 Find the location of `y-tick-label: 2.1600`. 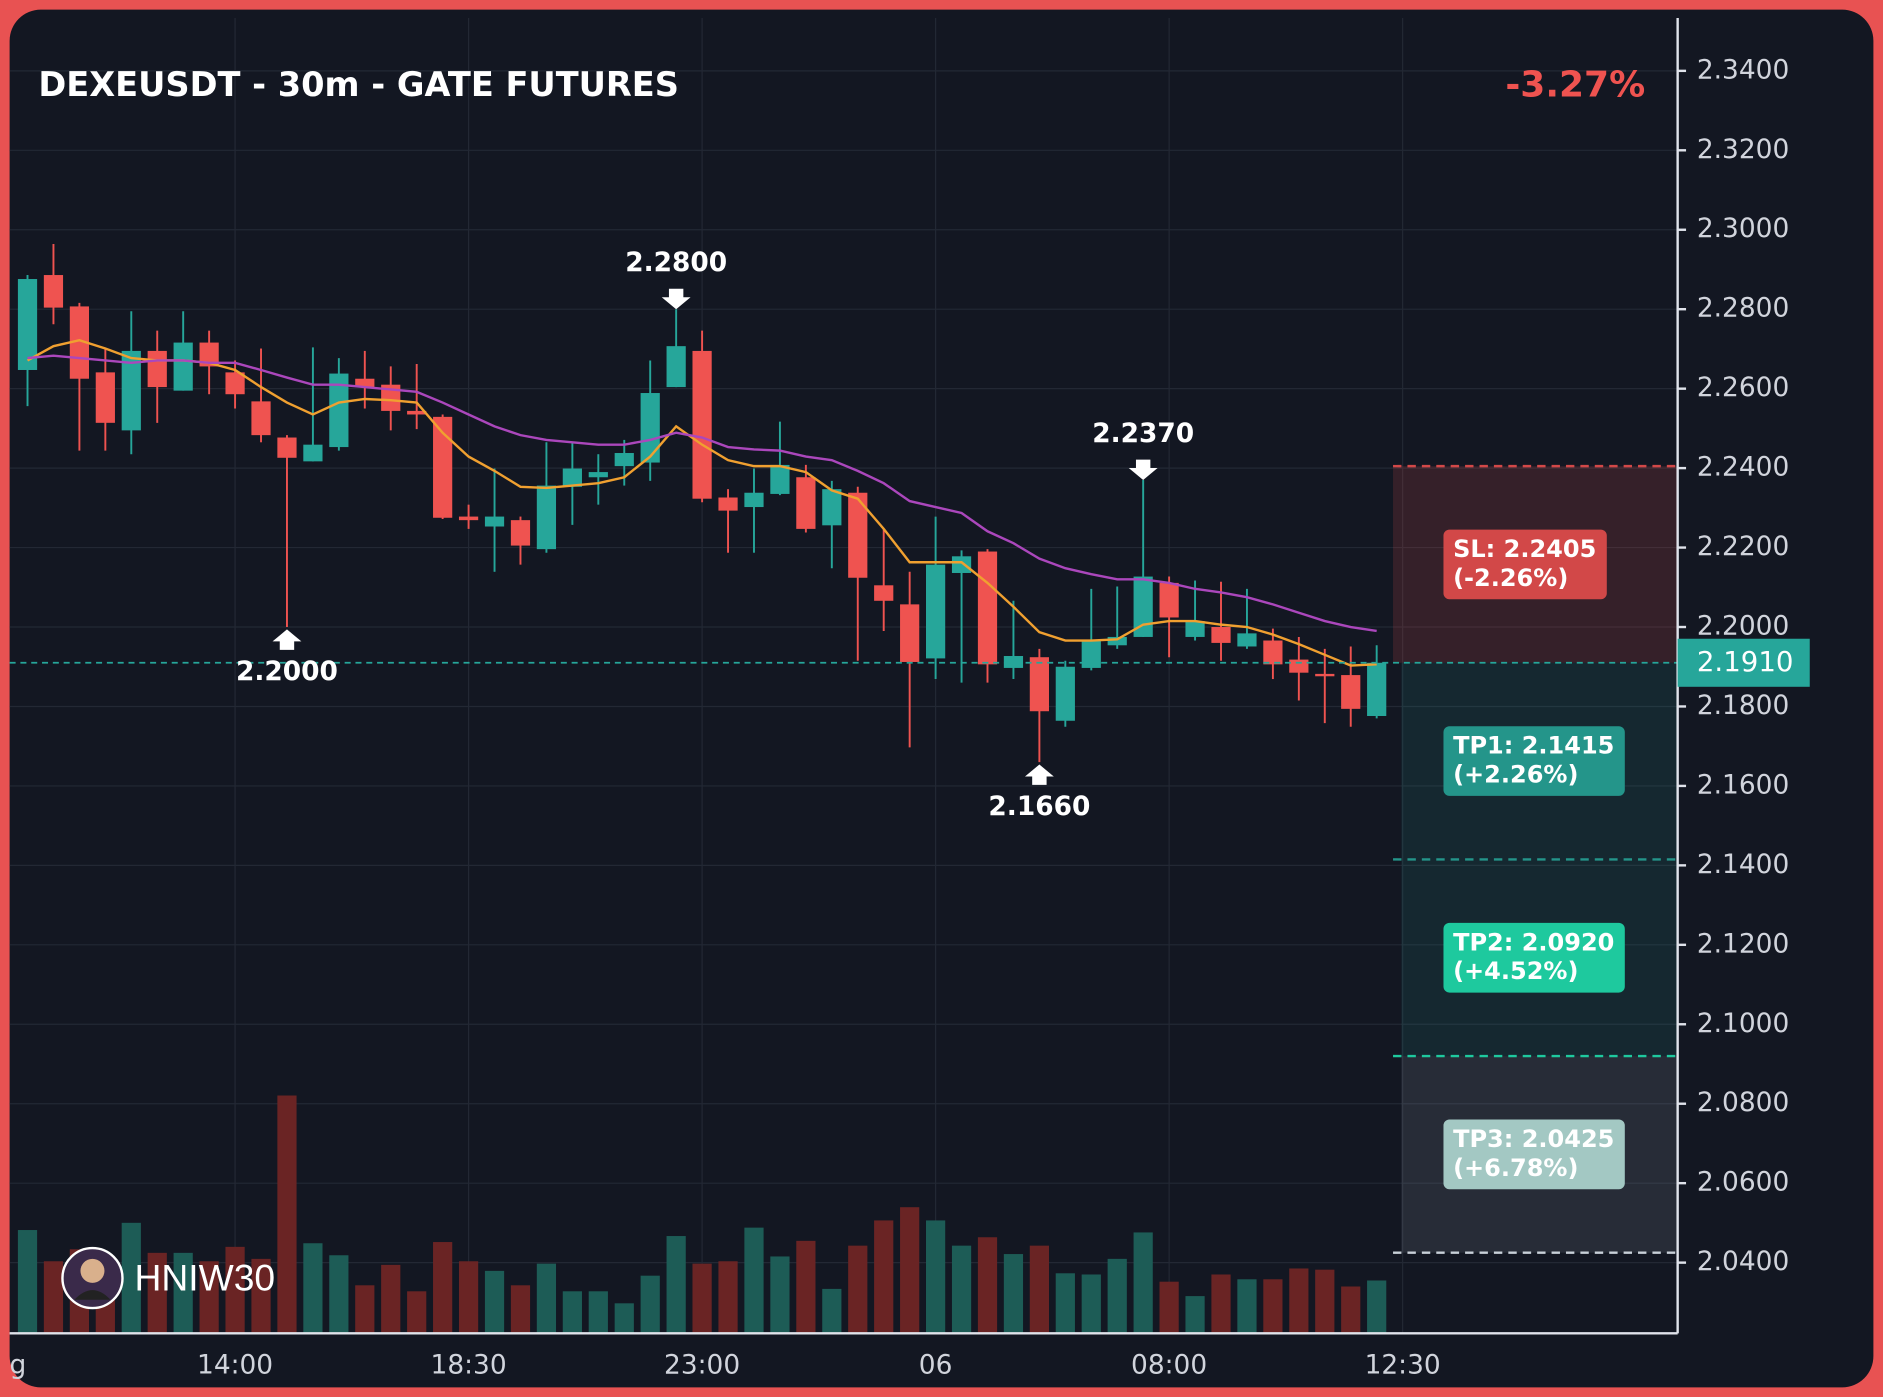

y-tick-label: 2.1600 is located at coordinates (1743, 784).